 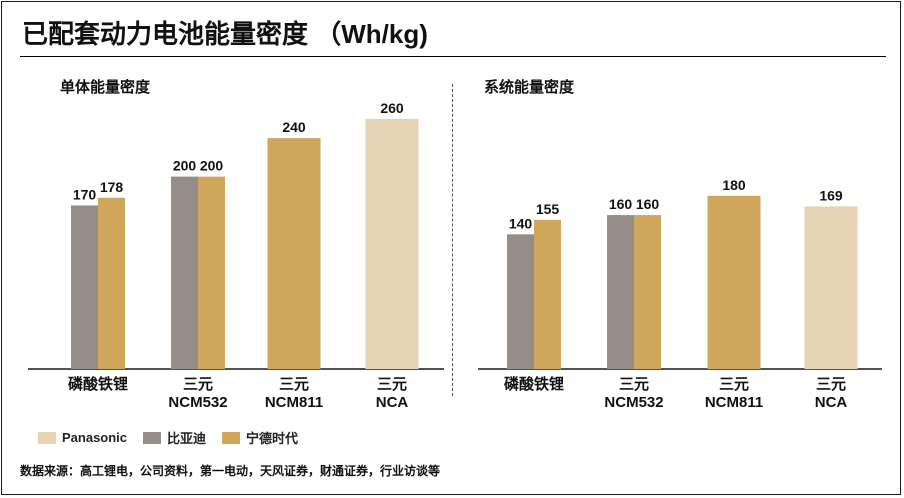 What do you see at coordinates (47, 437) in the screenshot?
I see `legend-swatch-panasonic` at bounding box center [47, 437].